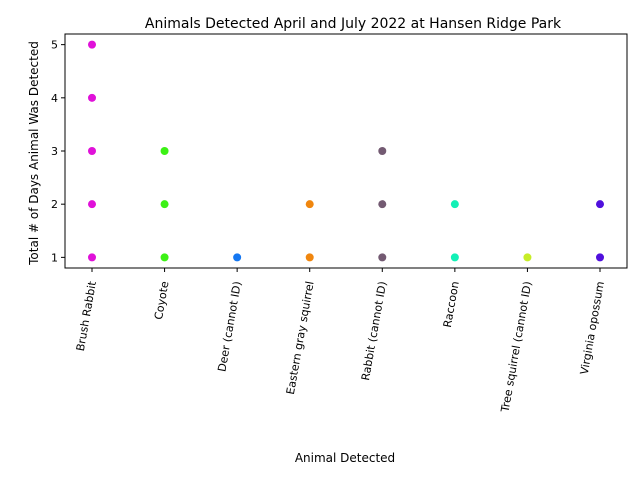 This screenshot has width=640, height=484. What do you see at coordinates (300, 337) in the screenshot?
I see `x-tick-label: Eastern gray squirrel` at bounding box center [300, 337].